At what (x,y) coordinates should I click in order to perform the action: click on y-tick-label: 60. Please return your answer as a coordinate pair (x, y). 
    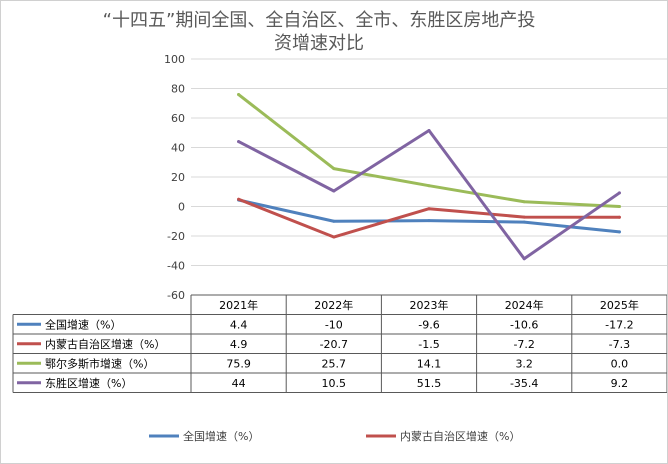
    Looking at the image, I should click on (178, 118).